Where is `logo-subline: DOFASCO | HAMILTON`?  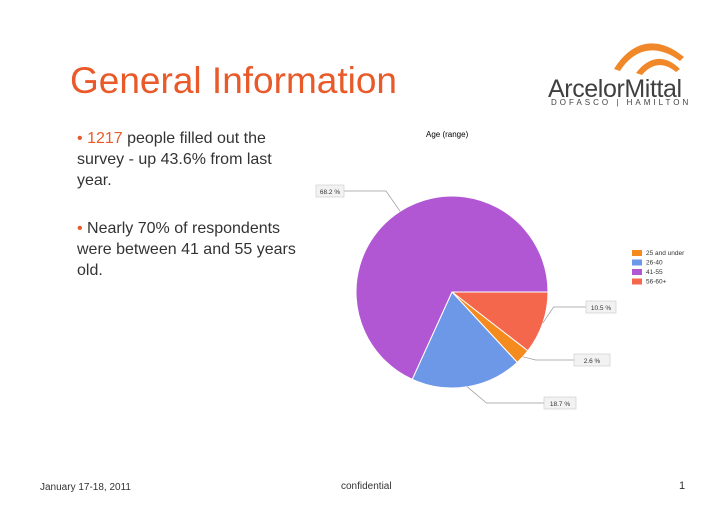
logo-subline: DOFASCO | HAMILTON is located at coordinates (621, 102).